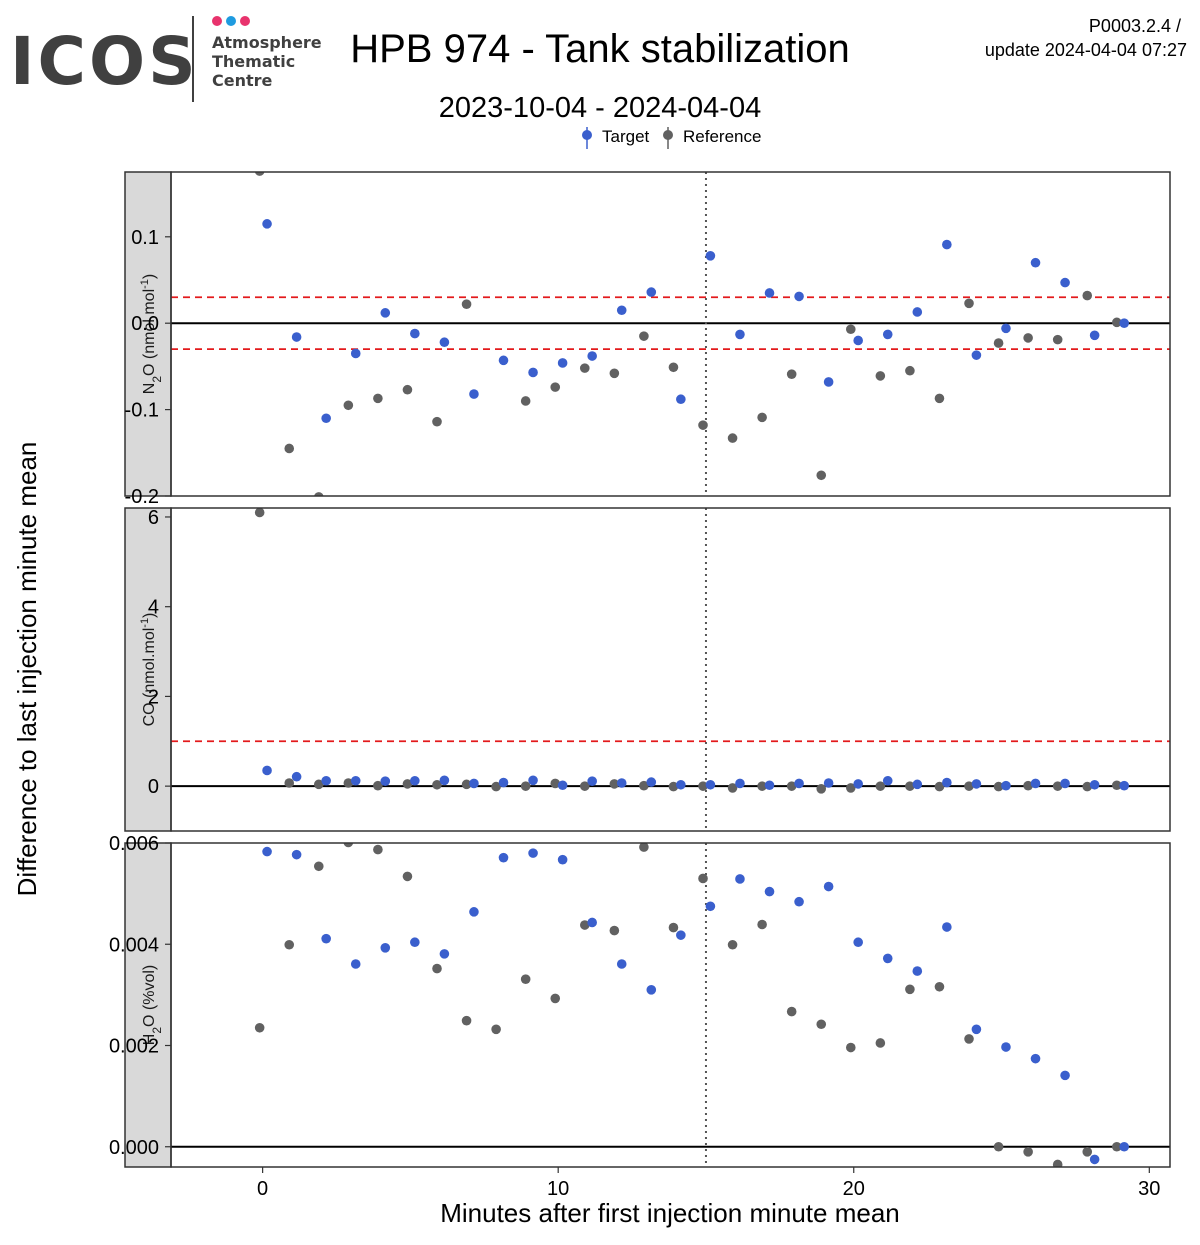 The height and width of the screenshot is (1245, 1200). Describe the element at coordinates (1086, 50) in the screenshot. I see `update-label: update 2024-04-04 07:27` at that location.